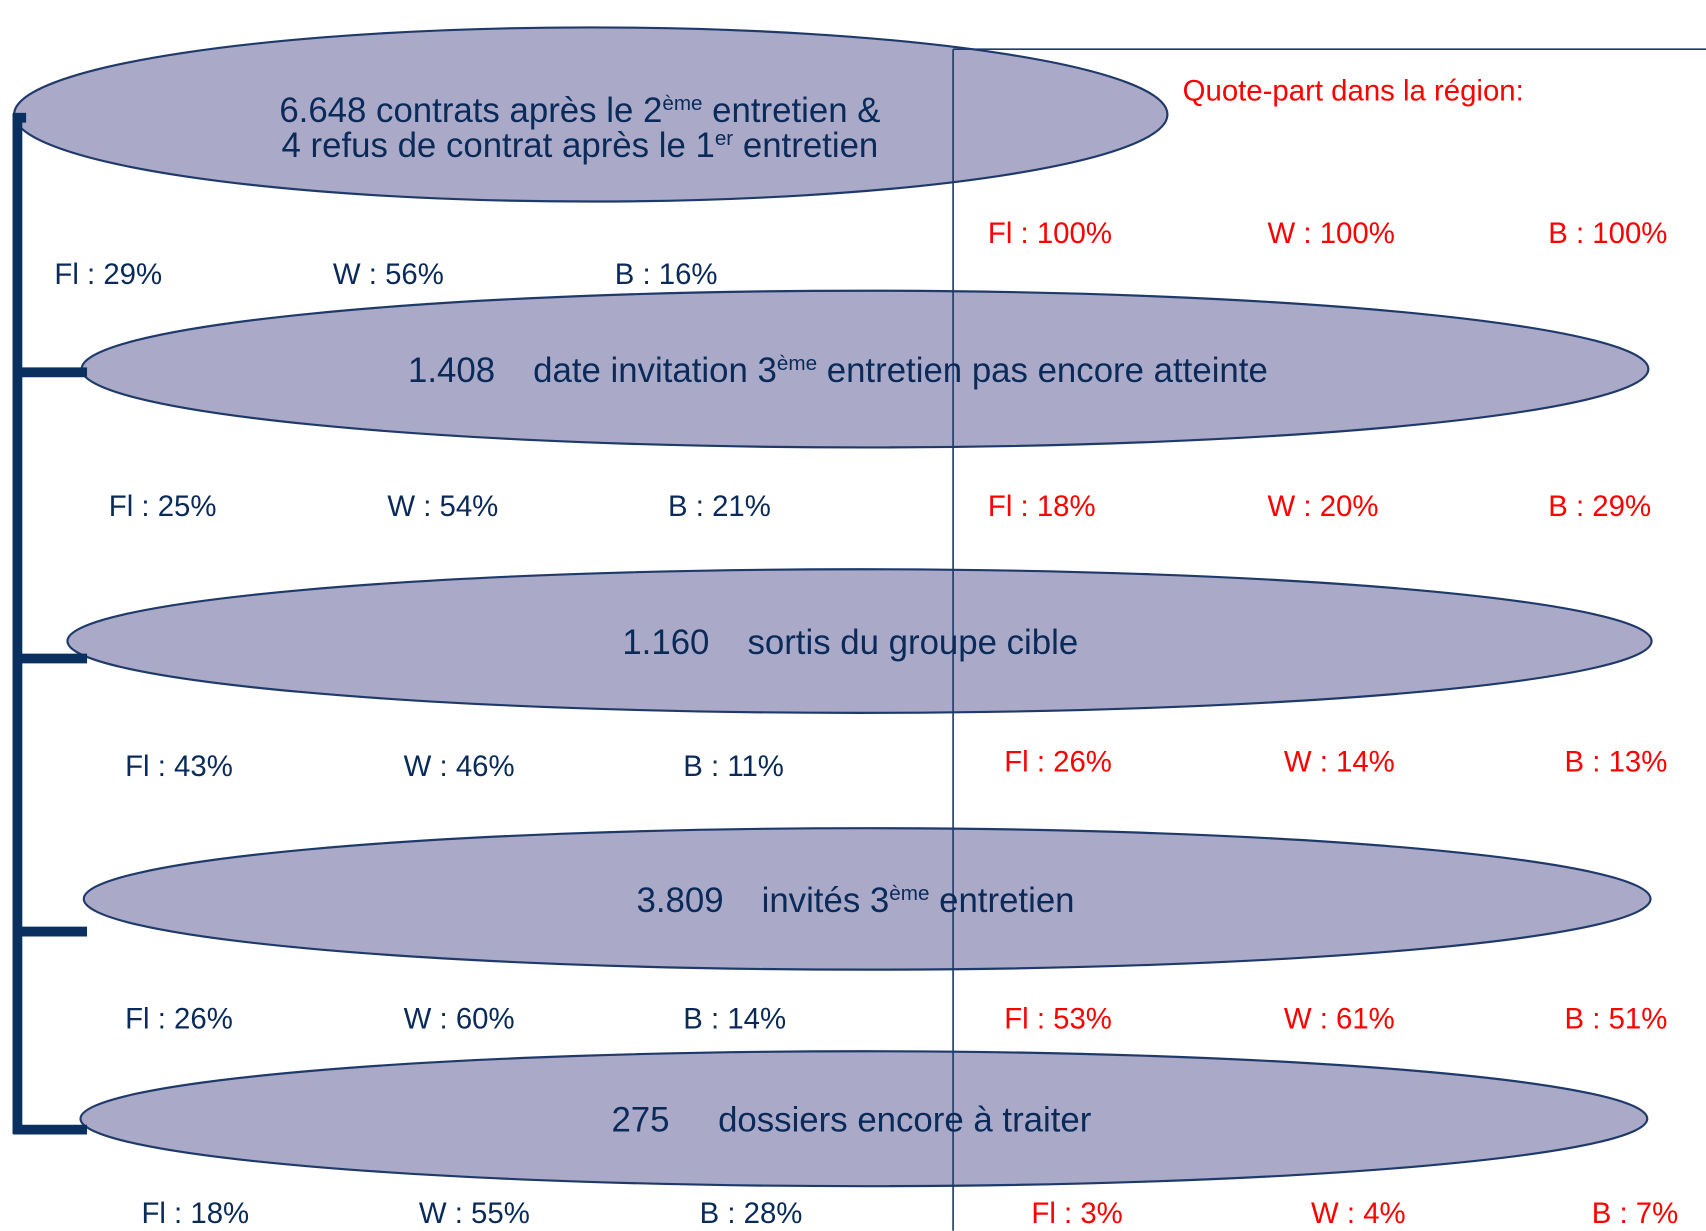  I want to click on text-part: sortis du groupe cible, so click(912, 642).